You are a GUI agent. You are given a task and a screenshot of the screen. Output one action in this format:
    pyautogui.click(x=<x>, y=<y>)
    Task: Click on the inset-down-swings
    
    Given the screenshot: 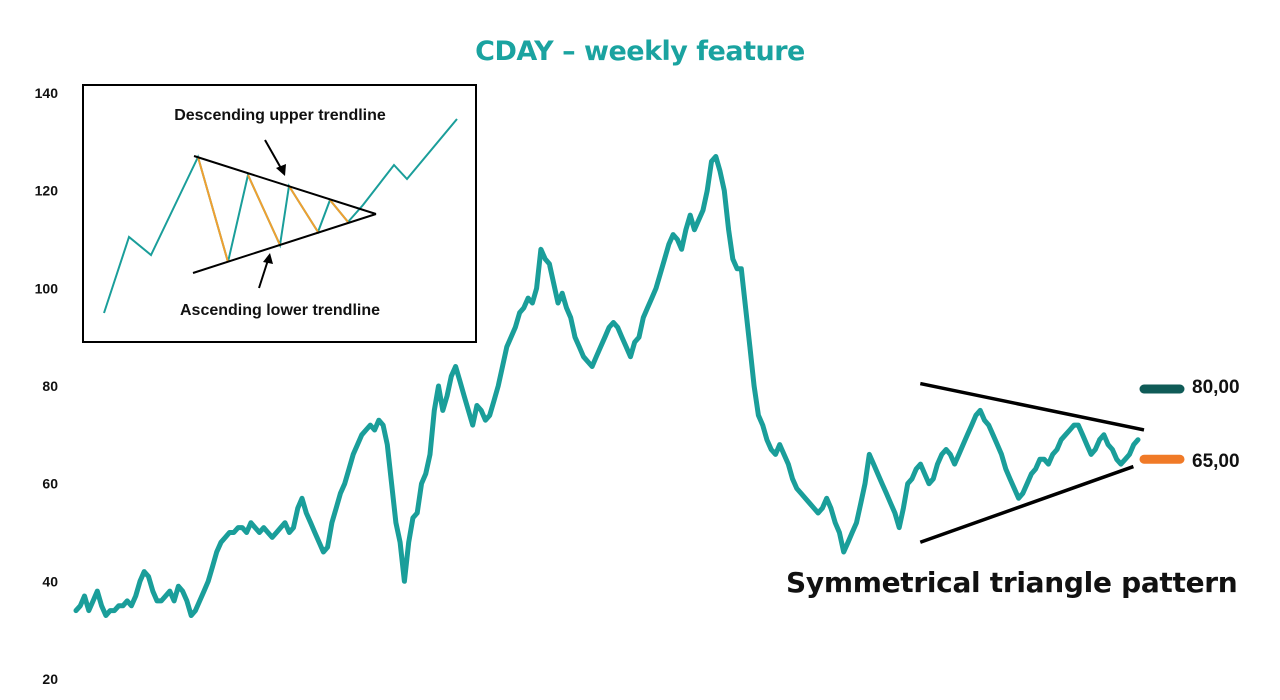 What is the action you would take?
    pyautogui.click(x=213, y=209)
    